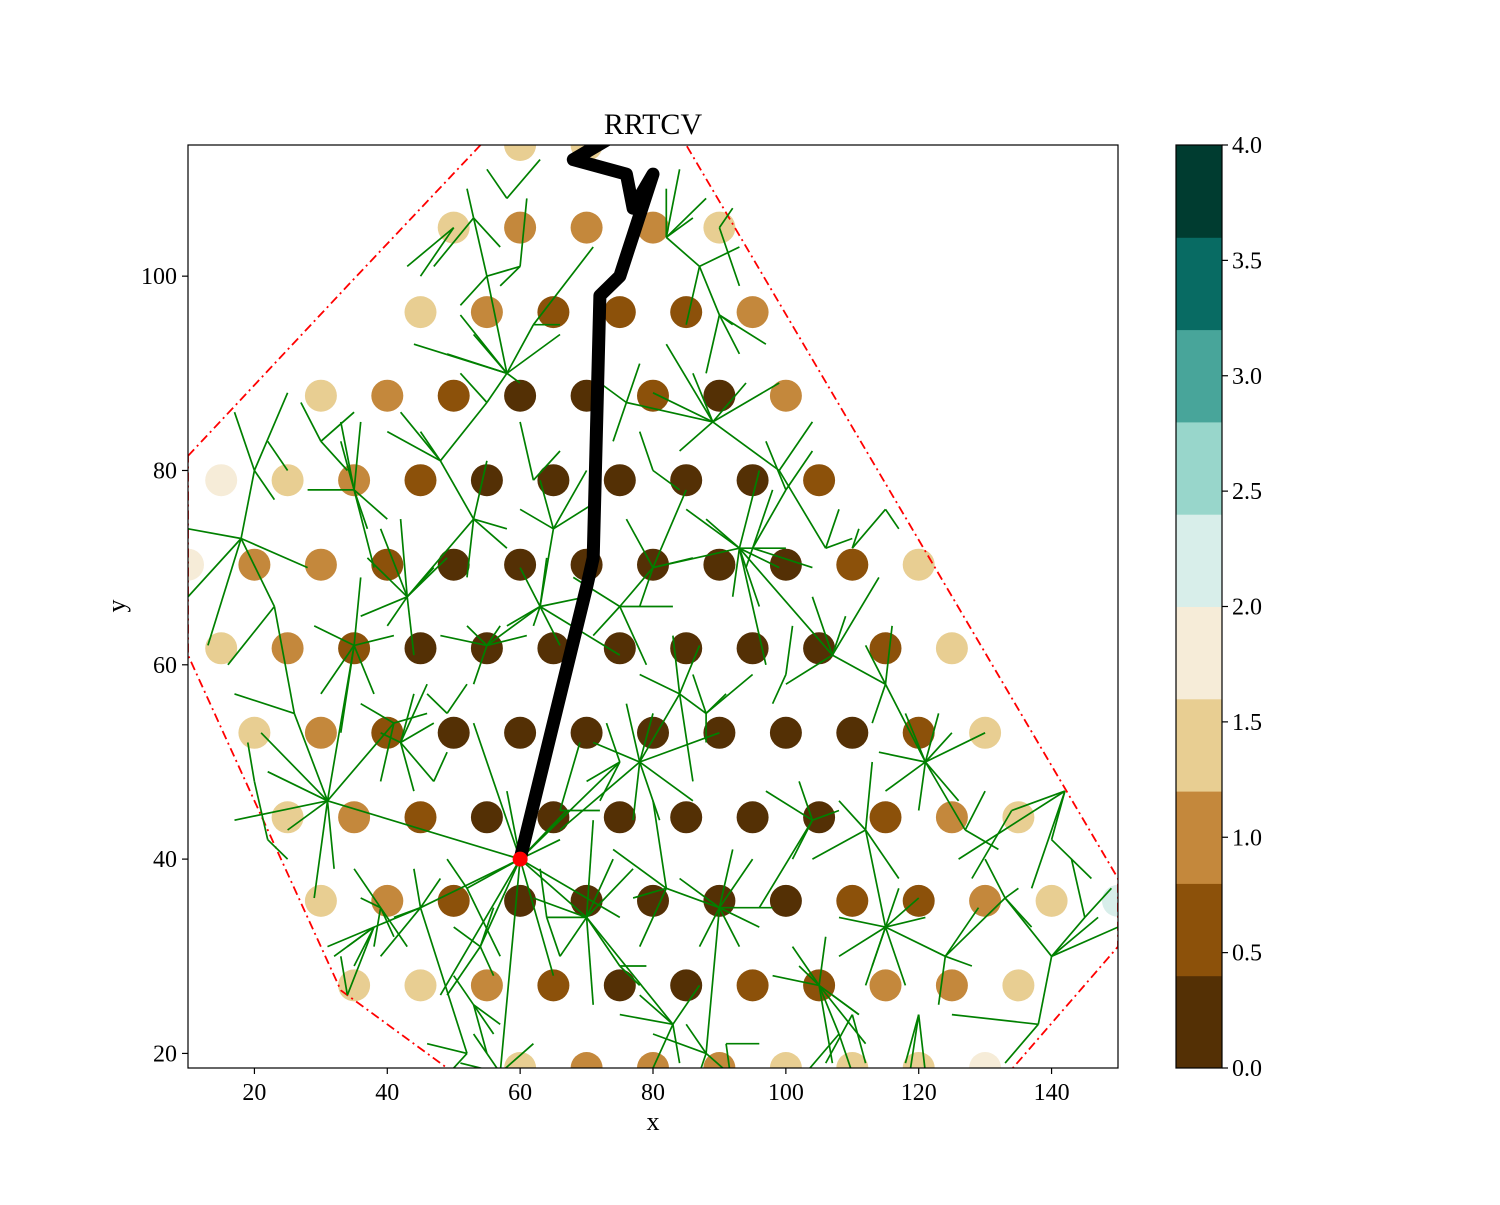 The image size is (1500, 1205). I want to click on x-tick-label: 40, so click(387, 1093).